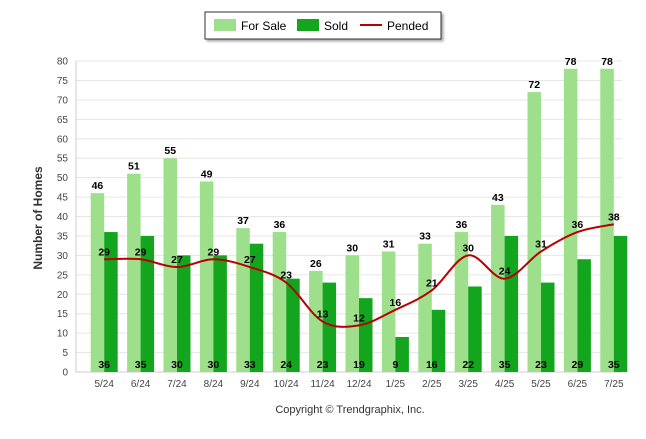  I want to click on y-tick-label: 60, so click(63, 139).